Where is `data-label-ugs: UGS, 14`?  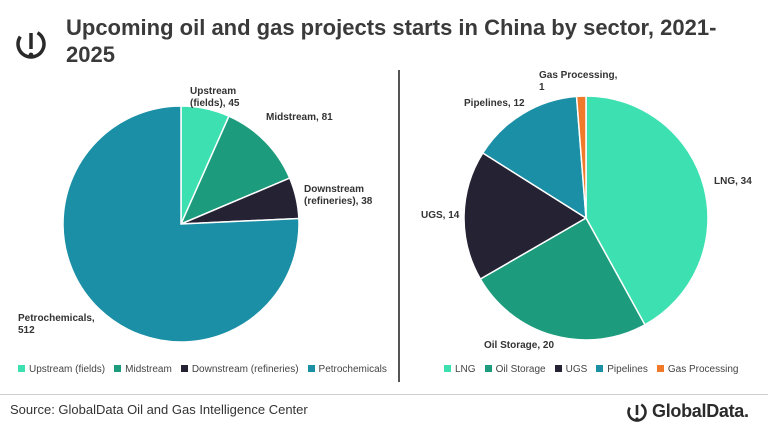
data-label-ugs: UGS, 14 is located at coordinates (440, 215).